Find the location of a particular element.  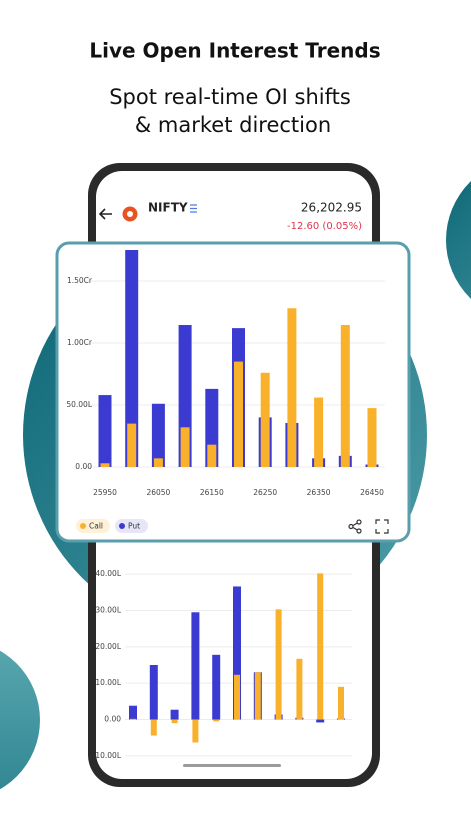

back-button is located at coordinates (105, 214).